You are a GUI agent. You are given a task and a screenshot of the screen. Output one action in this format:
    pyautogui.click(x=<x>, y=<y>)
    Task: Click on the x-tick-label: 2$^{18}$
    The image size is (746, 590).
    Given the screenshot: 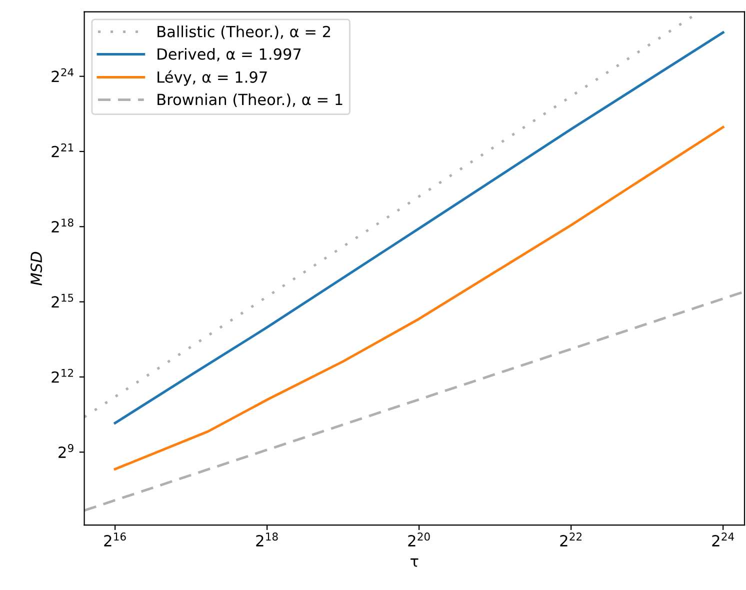 What is the action you would take?
    pyautogui.click(x=267, y=539)
    